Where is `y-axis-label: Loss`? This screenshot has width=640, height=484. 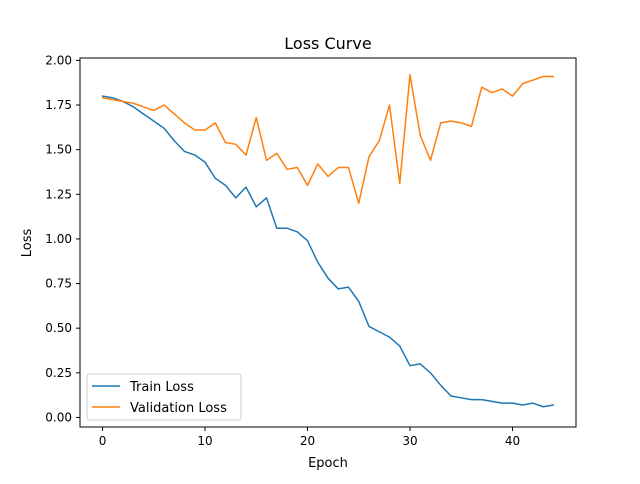
y-axis-label: Loss is located at coordinates (27, 243).